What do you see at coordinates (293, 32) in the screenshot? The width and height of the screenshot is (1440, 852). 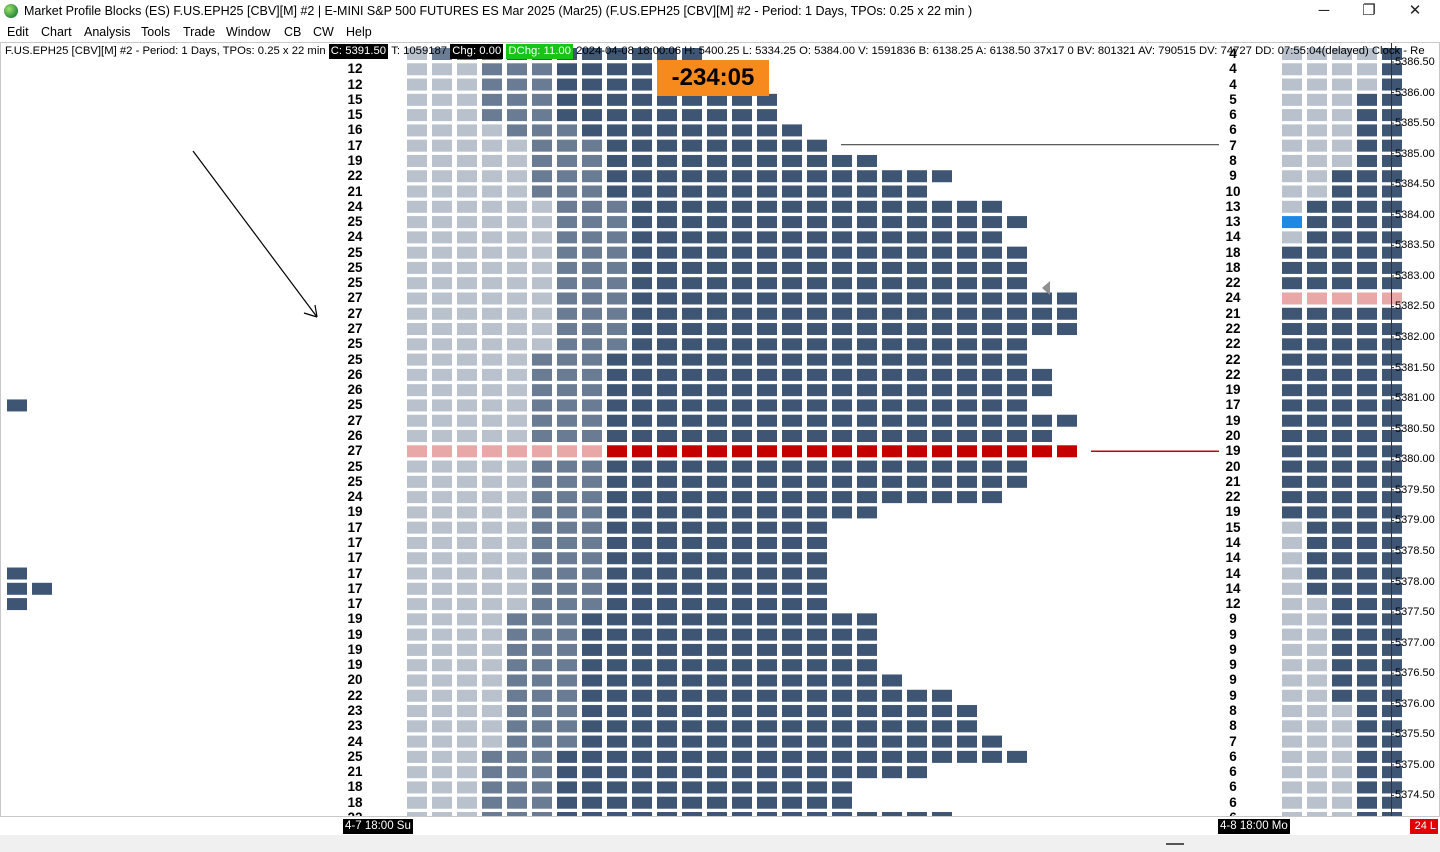 I see `menu-cb: CB` at bounding box center [293, 32].